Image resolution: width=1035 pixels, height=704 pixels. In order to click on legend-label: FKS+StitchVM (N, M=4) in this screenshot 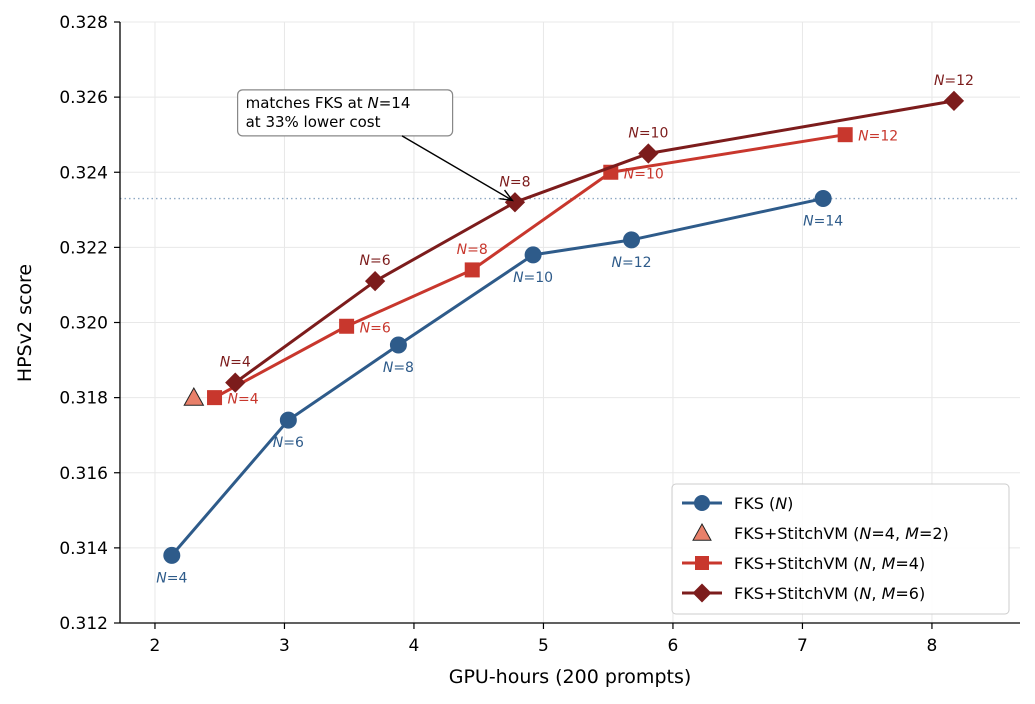, I will do `click(829, 563)`.